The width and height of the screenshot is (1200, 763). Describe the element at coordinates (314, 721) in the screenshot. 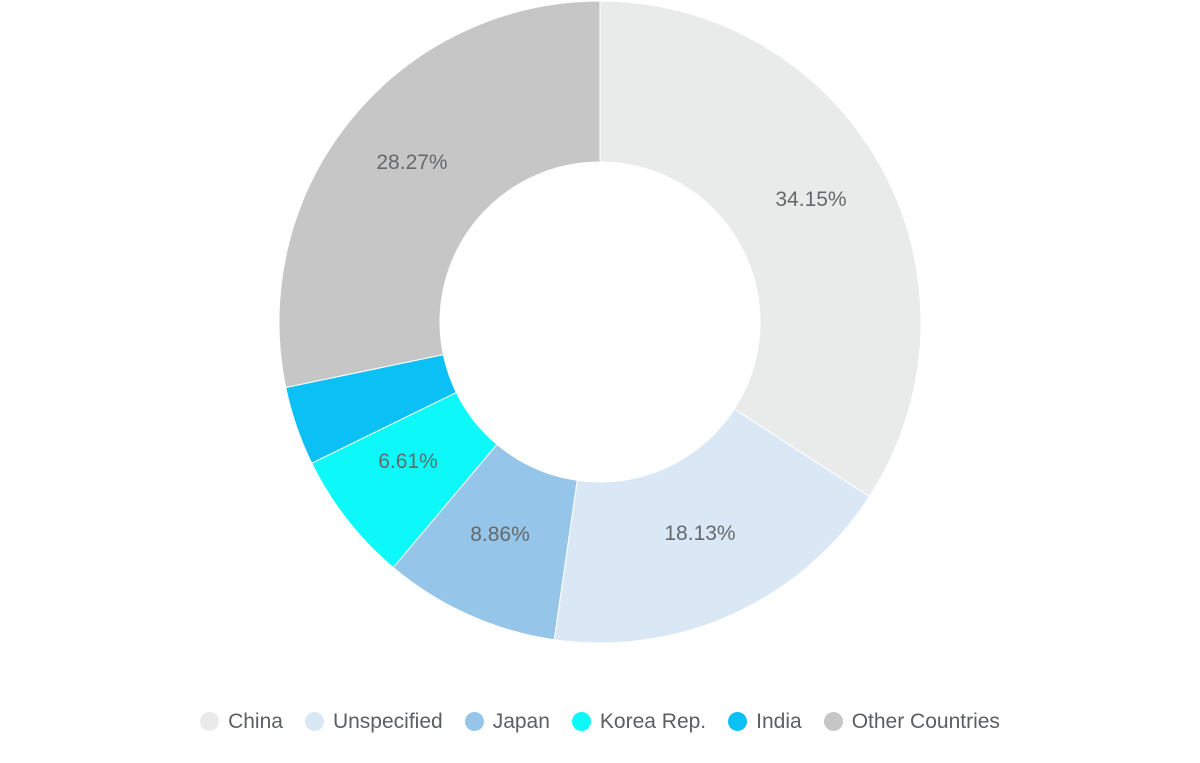

I see `legend-swatch-unspecified-icon` at that location.